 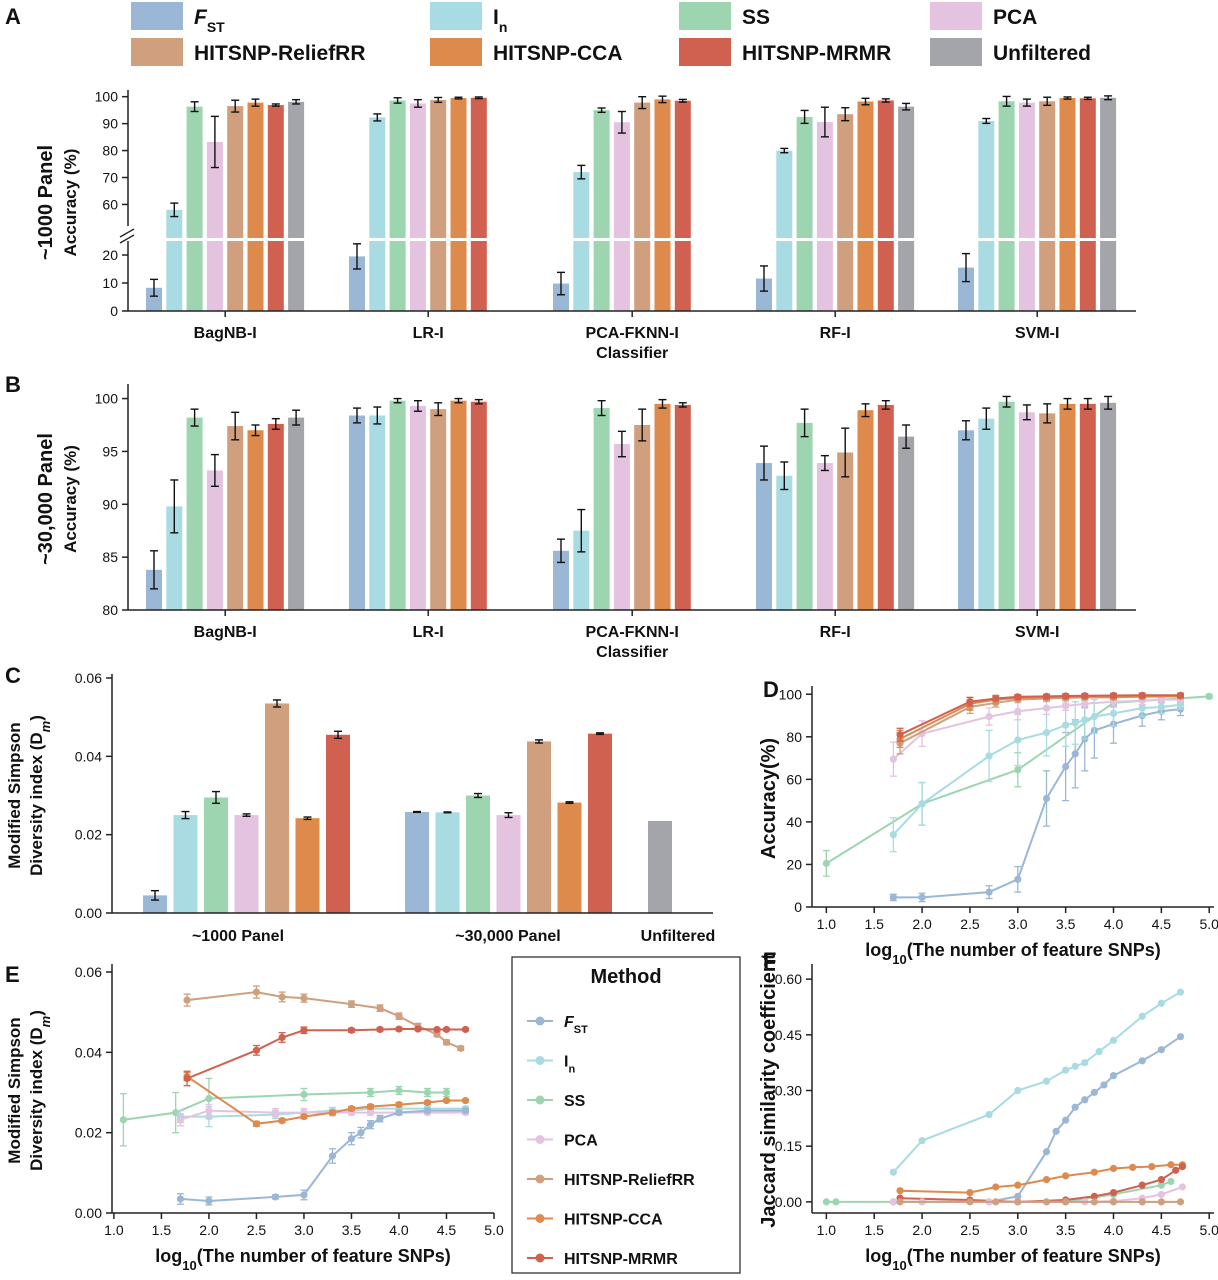 What do you see at coordinates (40, 795) in the screenshot?
I see `y-axis-label-c-line2: Diversity index (Dm)` at bounding box center [40, 795].